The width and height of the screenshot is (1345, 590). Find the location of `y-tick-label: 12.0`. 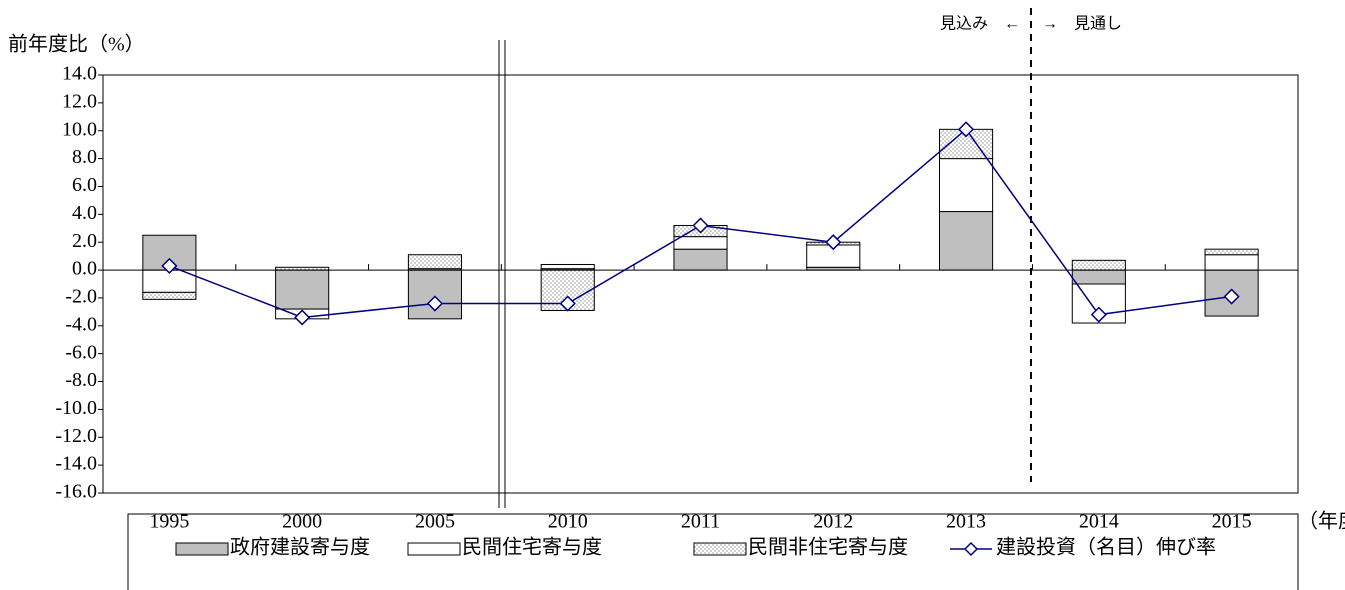

y-tick-label: 12.0 is located at coordinates (79, 101).